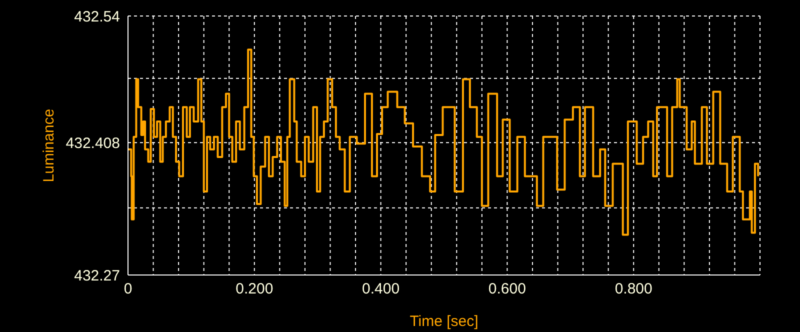  Describe the element at coordinates (507, 289) in the screenshot. I see `x-tick-label: 0.600` at that location.